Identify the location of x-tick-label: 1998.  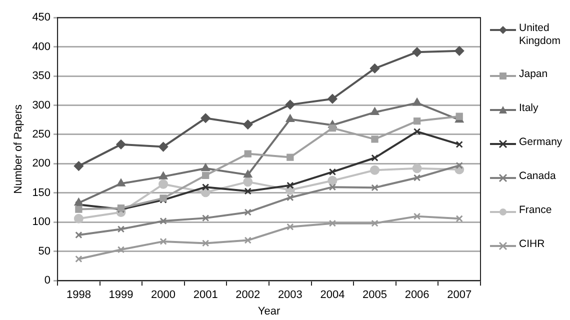
(78, 295).